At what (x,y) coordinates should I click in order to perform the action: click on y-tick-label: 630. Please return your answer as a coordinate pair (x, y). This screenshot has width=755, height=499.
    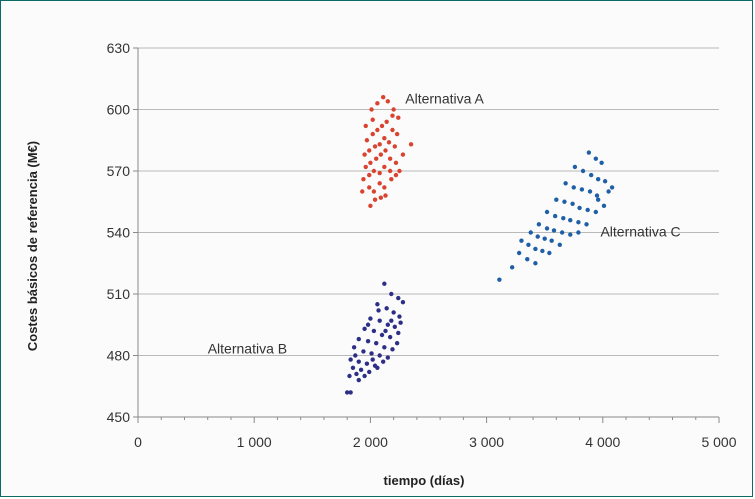
    Looking at the image, I should click on (119, 48).